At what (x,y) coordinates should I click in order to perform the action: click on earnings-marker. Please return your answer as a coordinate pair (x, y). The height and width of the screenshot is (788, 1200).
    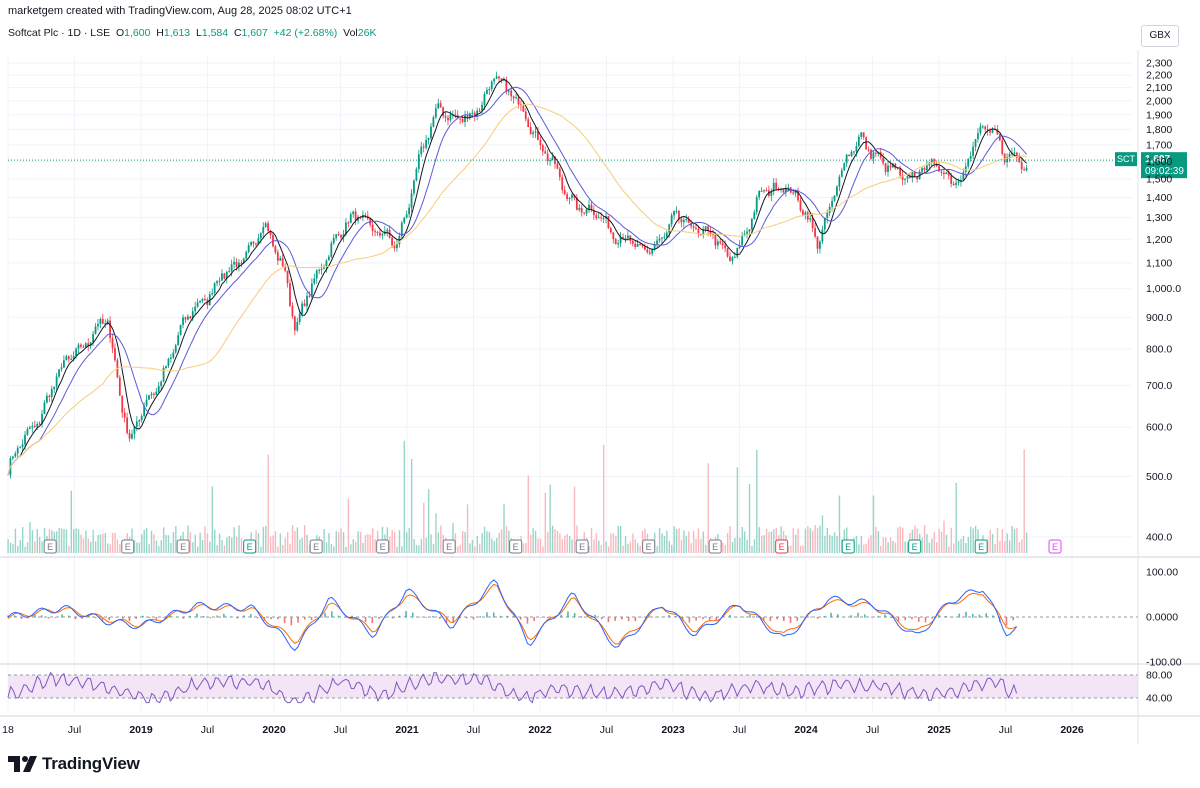
    Looking at the image, I should click on (782, 546).